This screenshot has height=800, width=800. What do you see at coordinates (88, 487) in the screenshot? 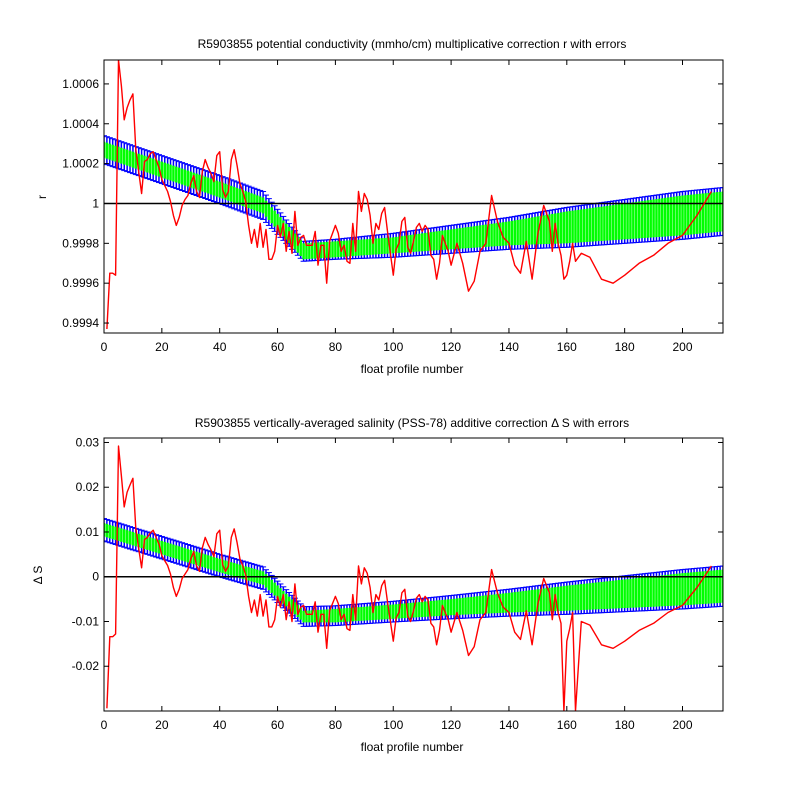
I see `y-tick-label: 0.02` at bounding box center [88, 487].